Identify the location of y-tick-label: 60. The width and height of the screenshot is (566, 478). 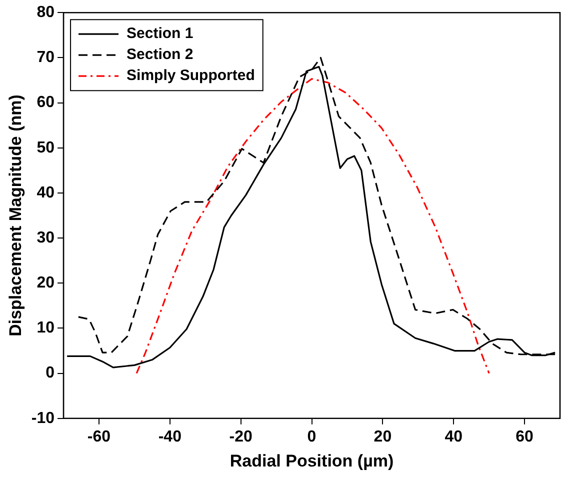
(45, 103).